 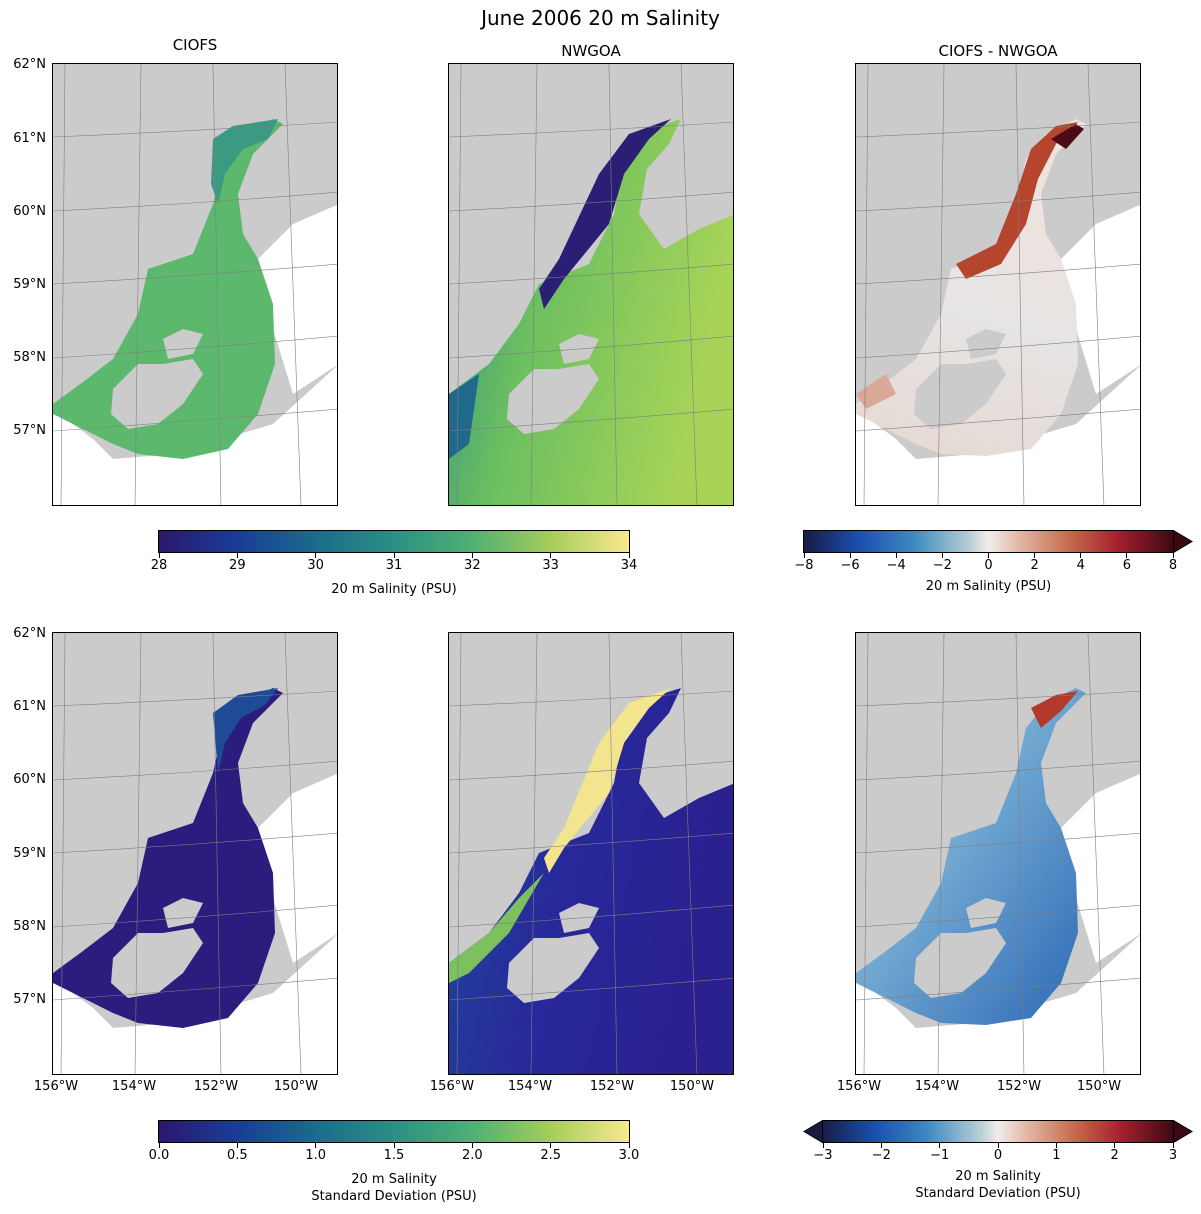 What do you see at coordinates (881, 1155) in the screenshot?
I see `colorbar-std-difference-tick-label: −2` at bounding box center [881, 1155].